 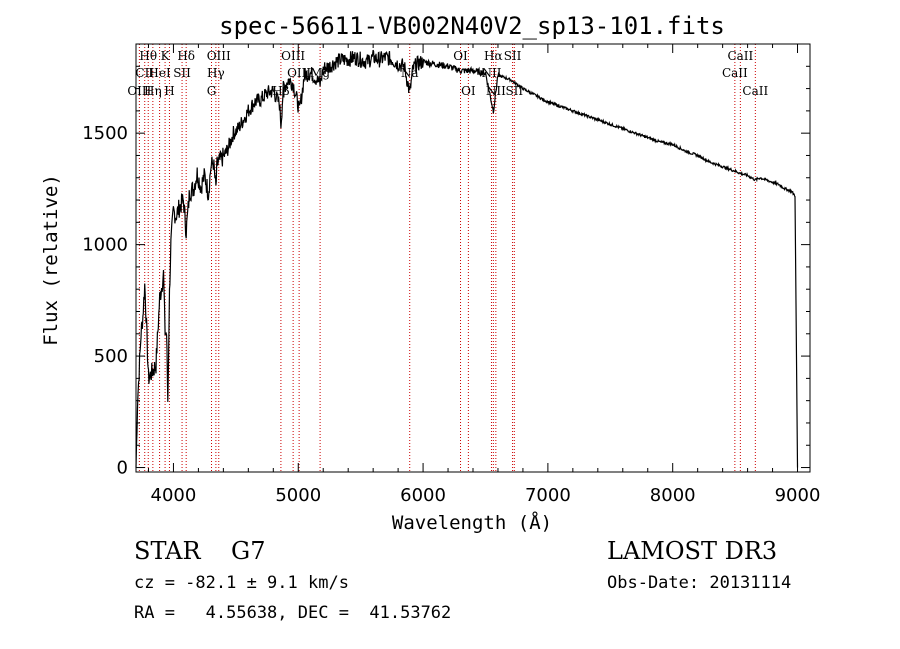 I want to click on line-label: K, so click(x=166, y=56).